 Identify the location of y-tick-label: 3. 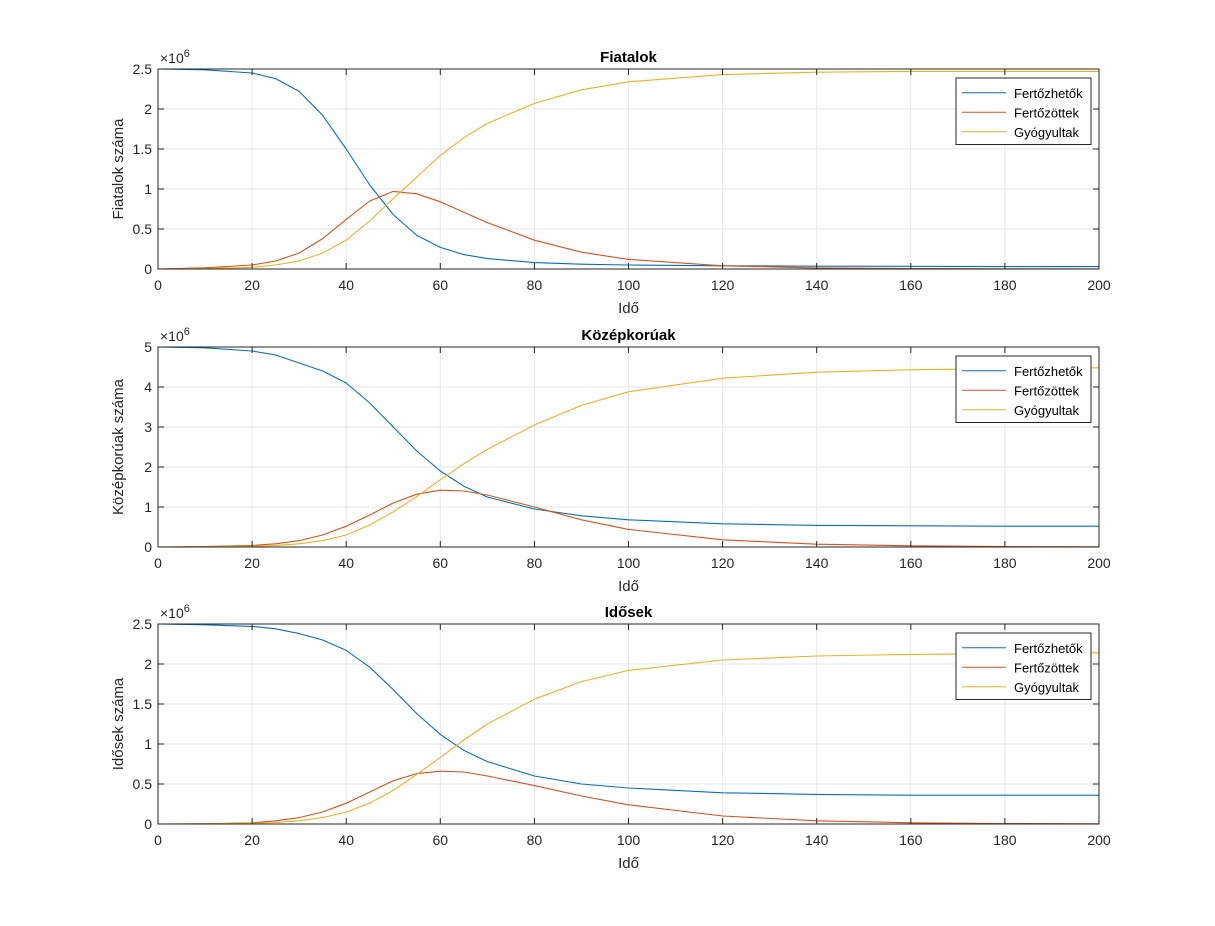
(148, 427).